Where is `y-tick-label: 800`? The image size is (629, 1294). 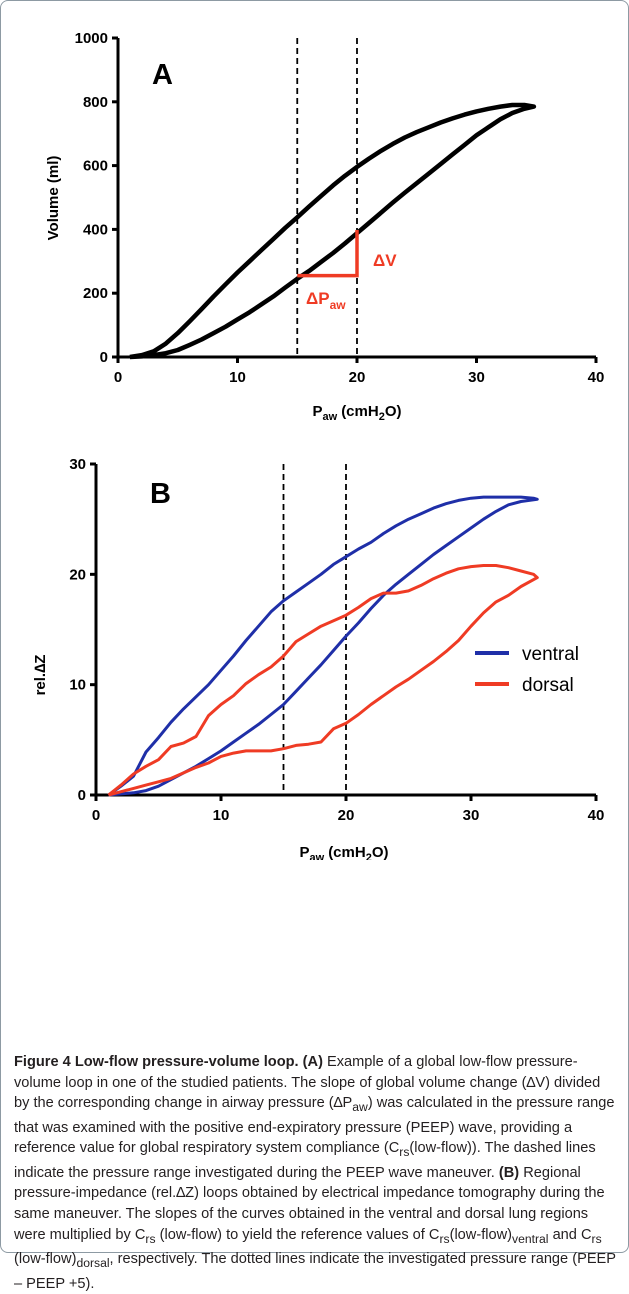
y-tick-label: 800 is located at coordinates (95, 102).